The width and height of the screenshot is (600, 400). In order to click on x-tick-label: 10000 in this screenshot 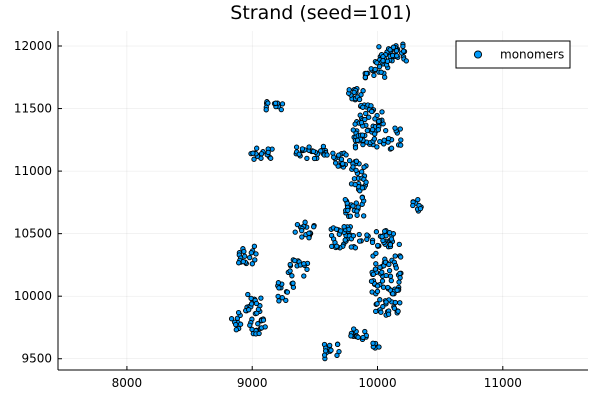, I will do `click(377, 383)`.